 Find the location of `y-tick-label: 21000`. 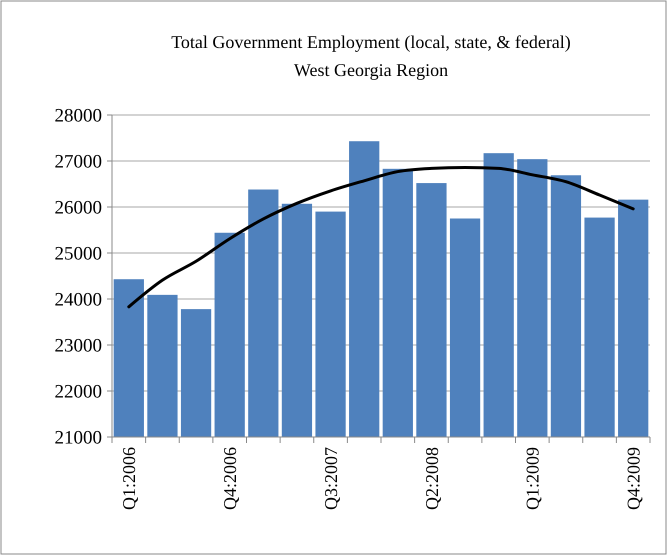

y-tick-label: 21000 is located at coordinates (78, 438).